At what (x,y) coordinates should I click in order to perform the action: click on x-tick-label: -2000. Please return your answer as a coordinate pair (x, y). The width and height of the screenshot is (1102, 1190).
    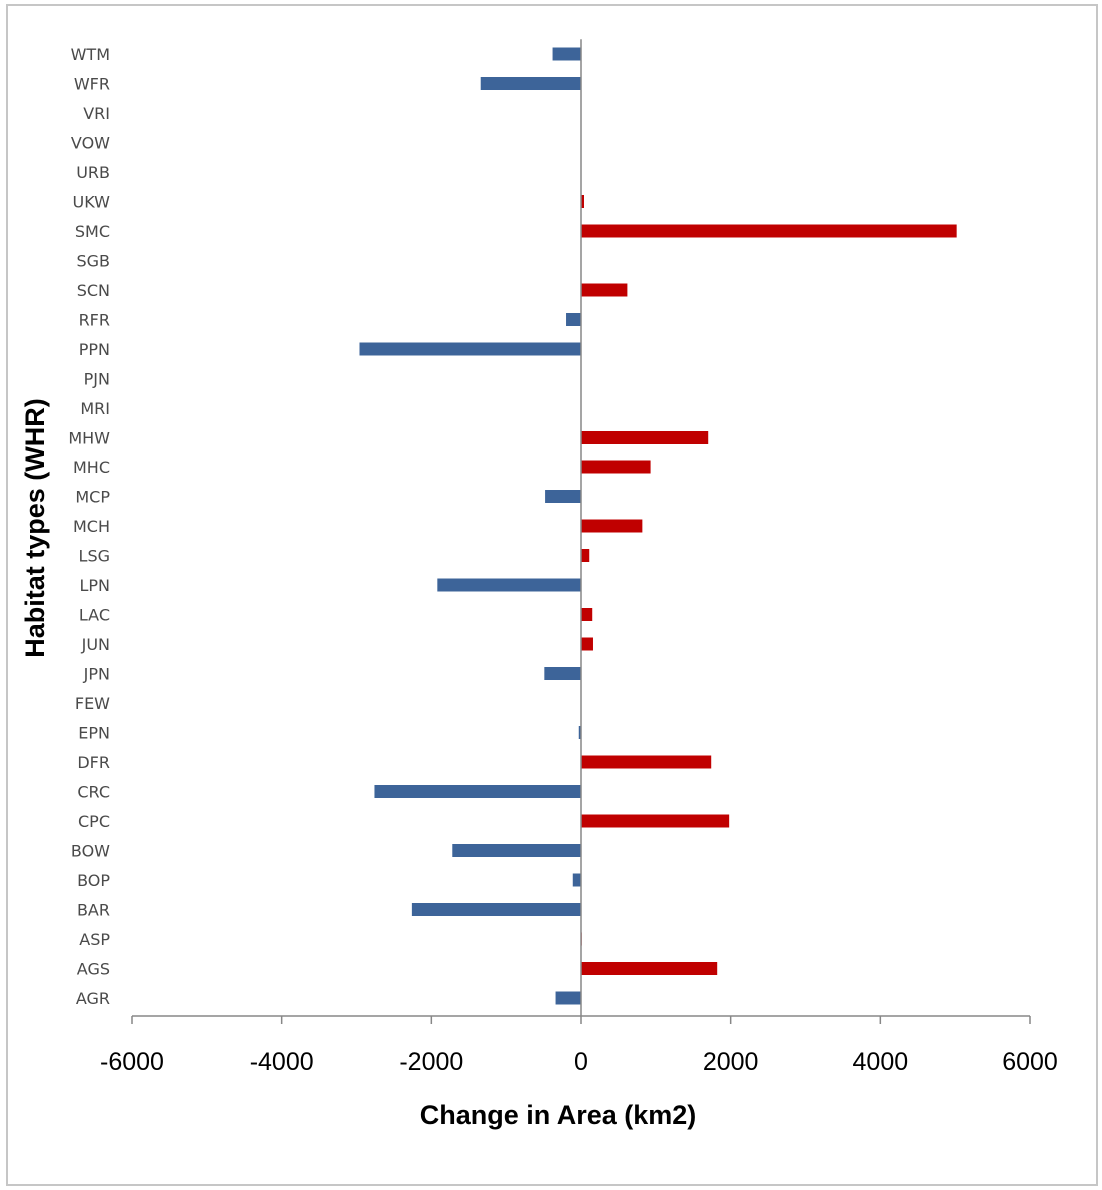
    Looking at the image, I should click on (431, 1062).